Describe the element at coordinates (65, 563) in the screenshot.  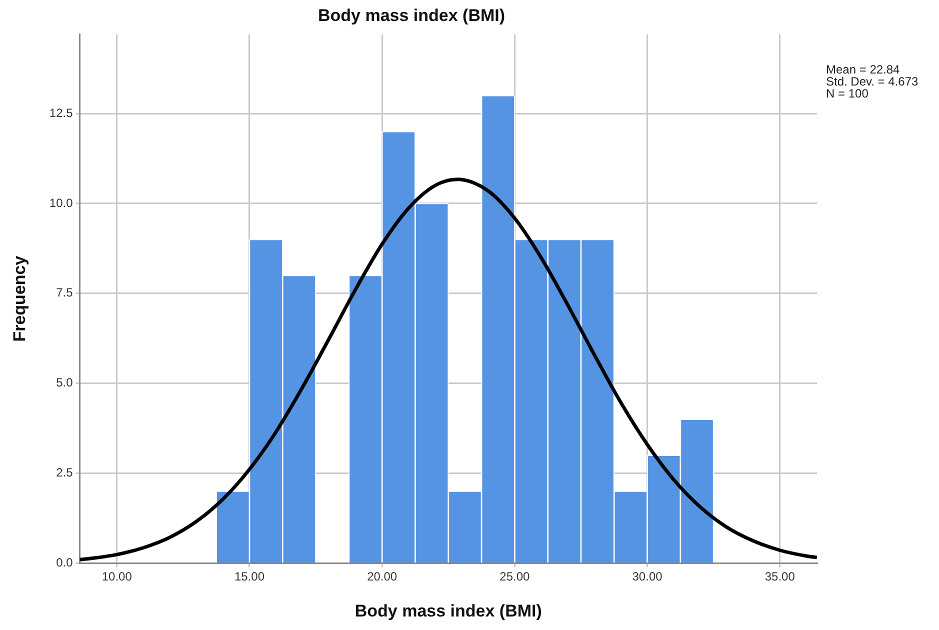
I see `y-tick-label: 0.0` at that location.